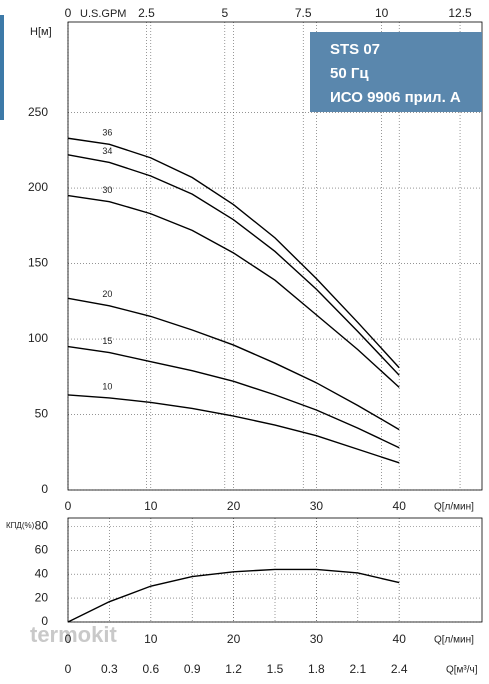  Describe the element at coordinates (462, 670) in the screenshot. I see `x2-axis-label: Q[м³/ч]` at that location.